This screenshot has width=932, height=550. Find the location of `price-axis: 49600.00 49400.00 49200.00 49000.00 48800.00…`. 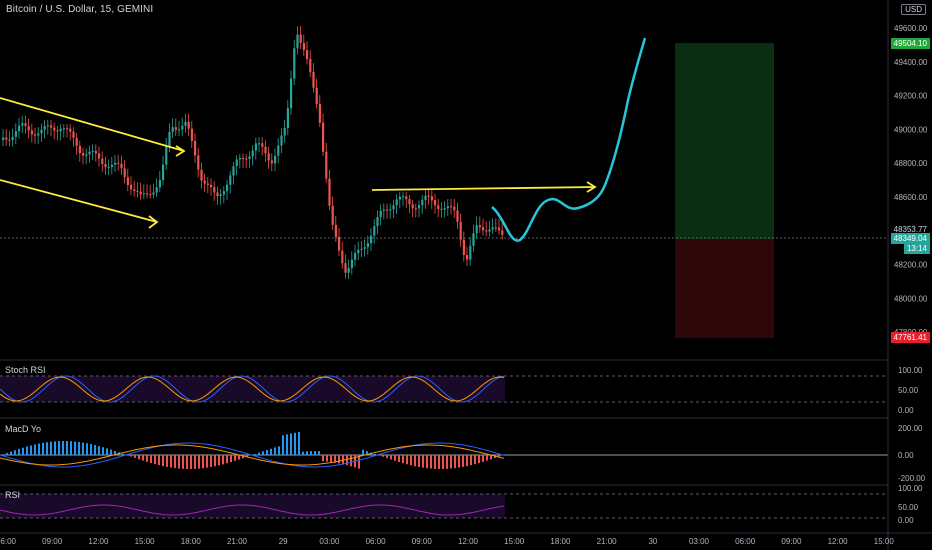

price-axis: 49600.00 49400.00 49200.00 49000.00 48800.00… is located at coordinates (911, 180).